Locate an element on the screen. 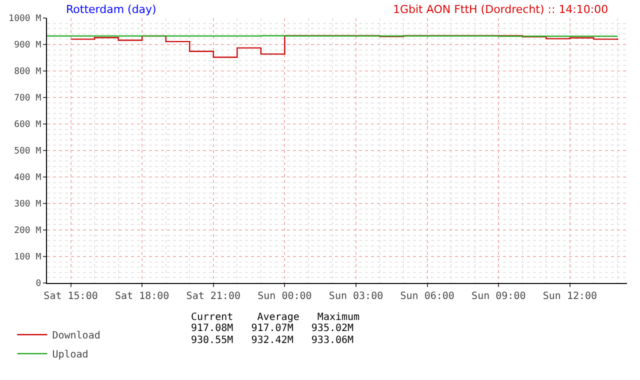 Image resolution: width=640 pixels, height=380 pixels. y-tick-label: 1000 M is located at coordinates (25, 19).